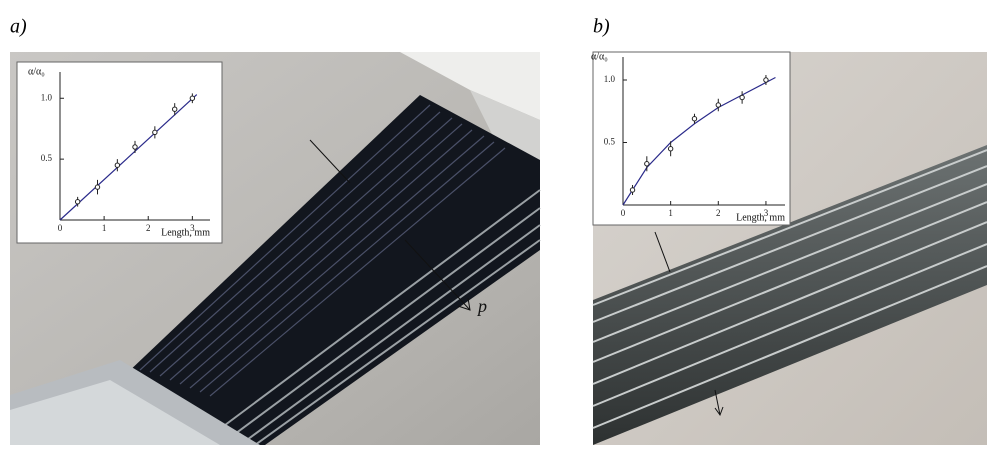 This screenshot has width=987, height=450. What do you see at coordinates (601, 27) in the screenshot?
I see `panel-label: b)` at bounding box center [601, 27].